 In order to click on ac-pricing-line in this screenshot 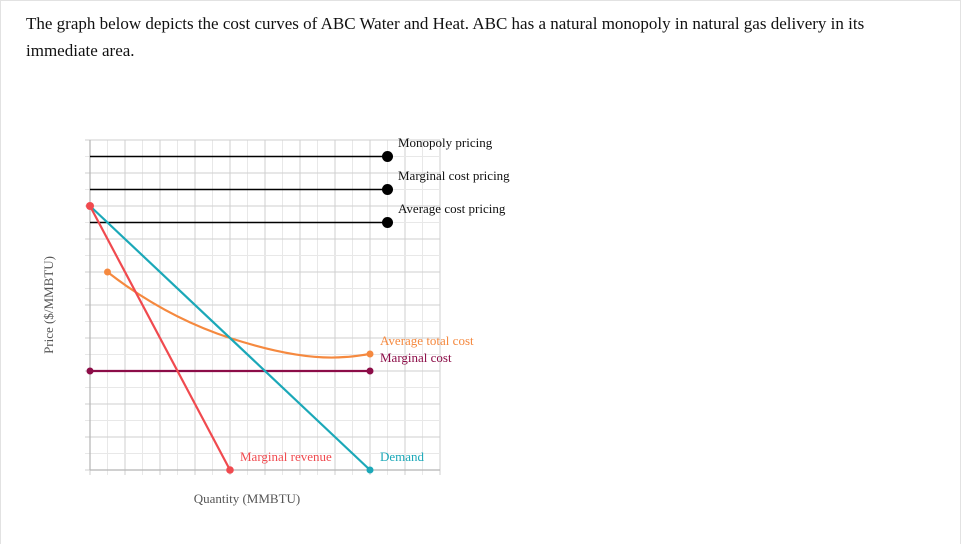, I will do `click(241, 222)`.